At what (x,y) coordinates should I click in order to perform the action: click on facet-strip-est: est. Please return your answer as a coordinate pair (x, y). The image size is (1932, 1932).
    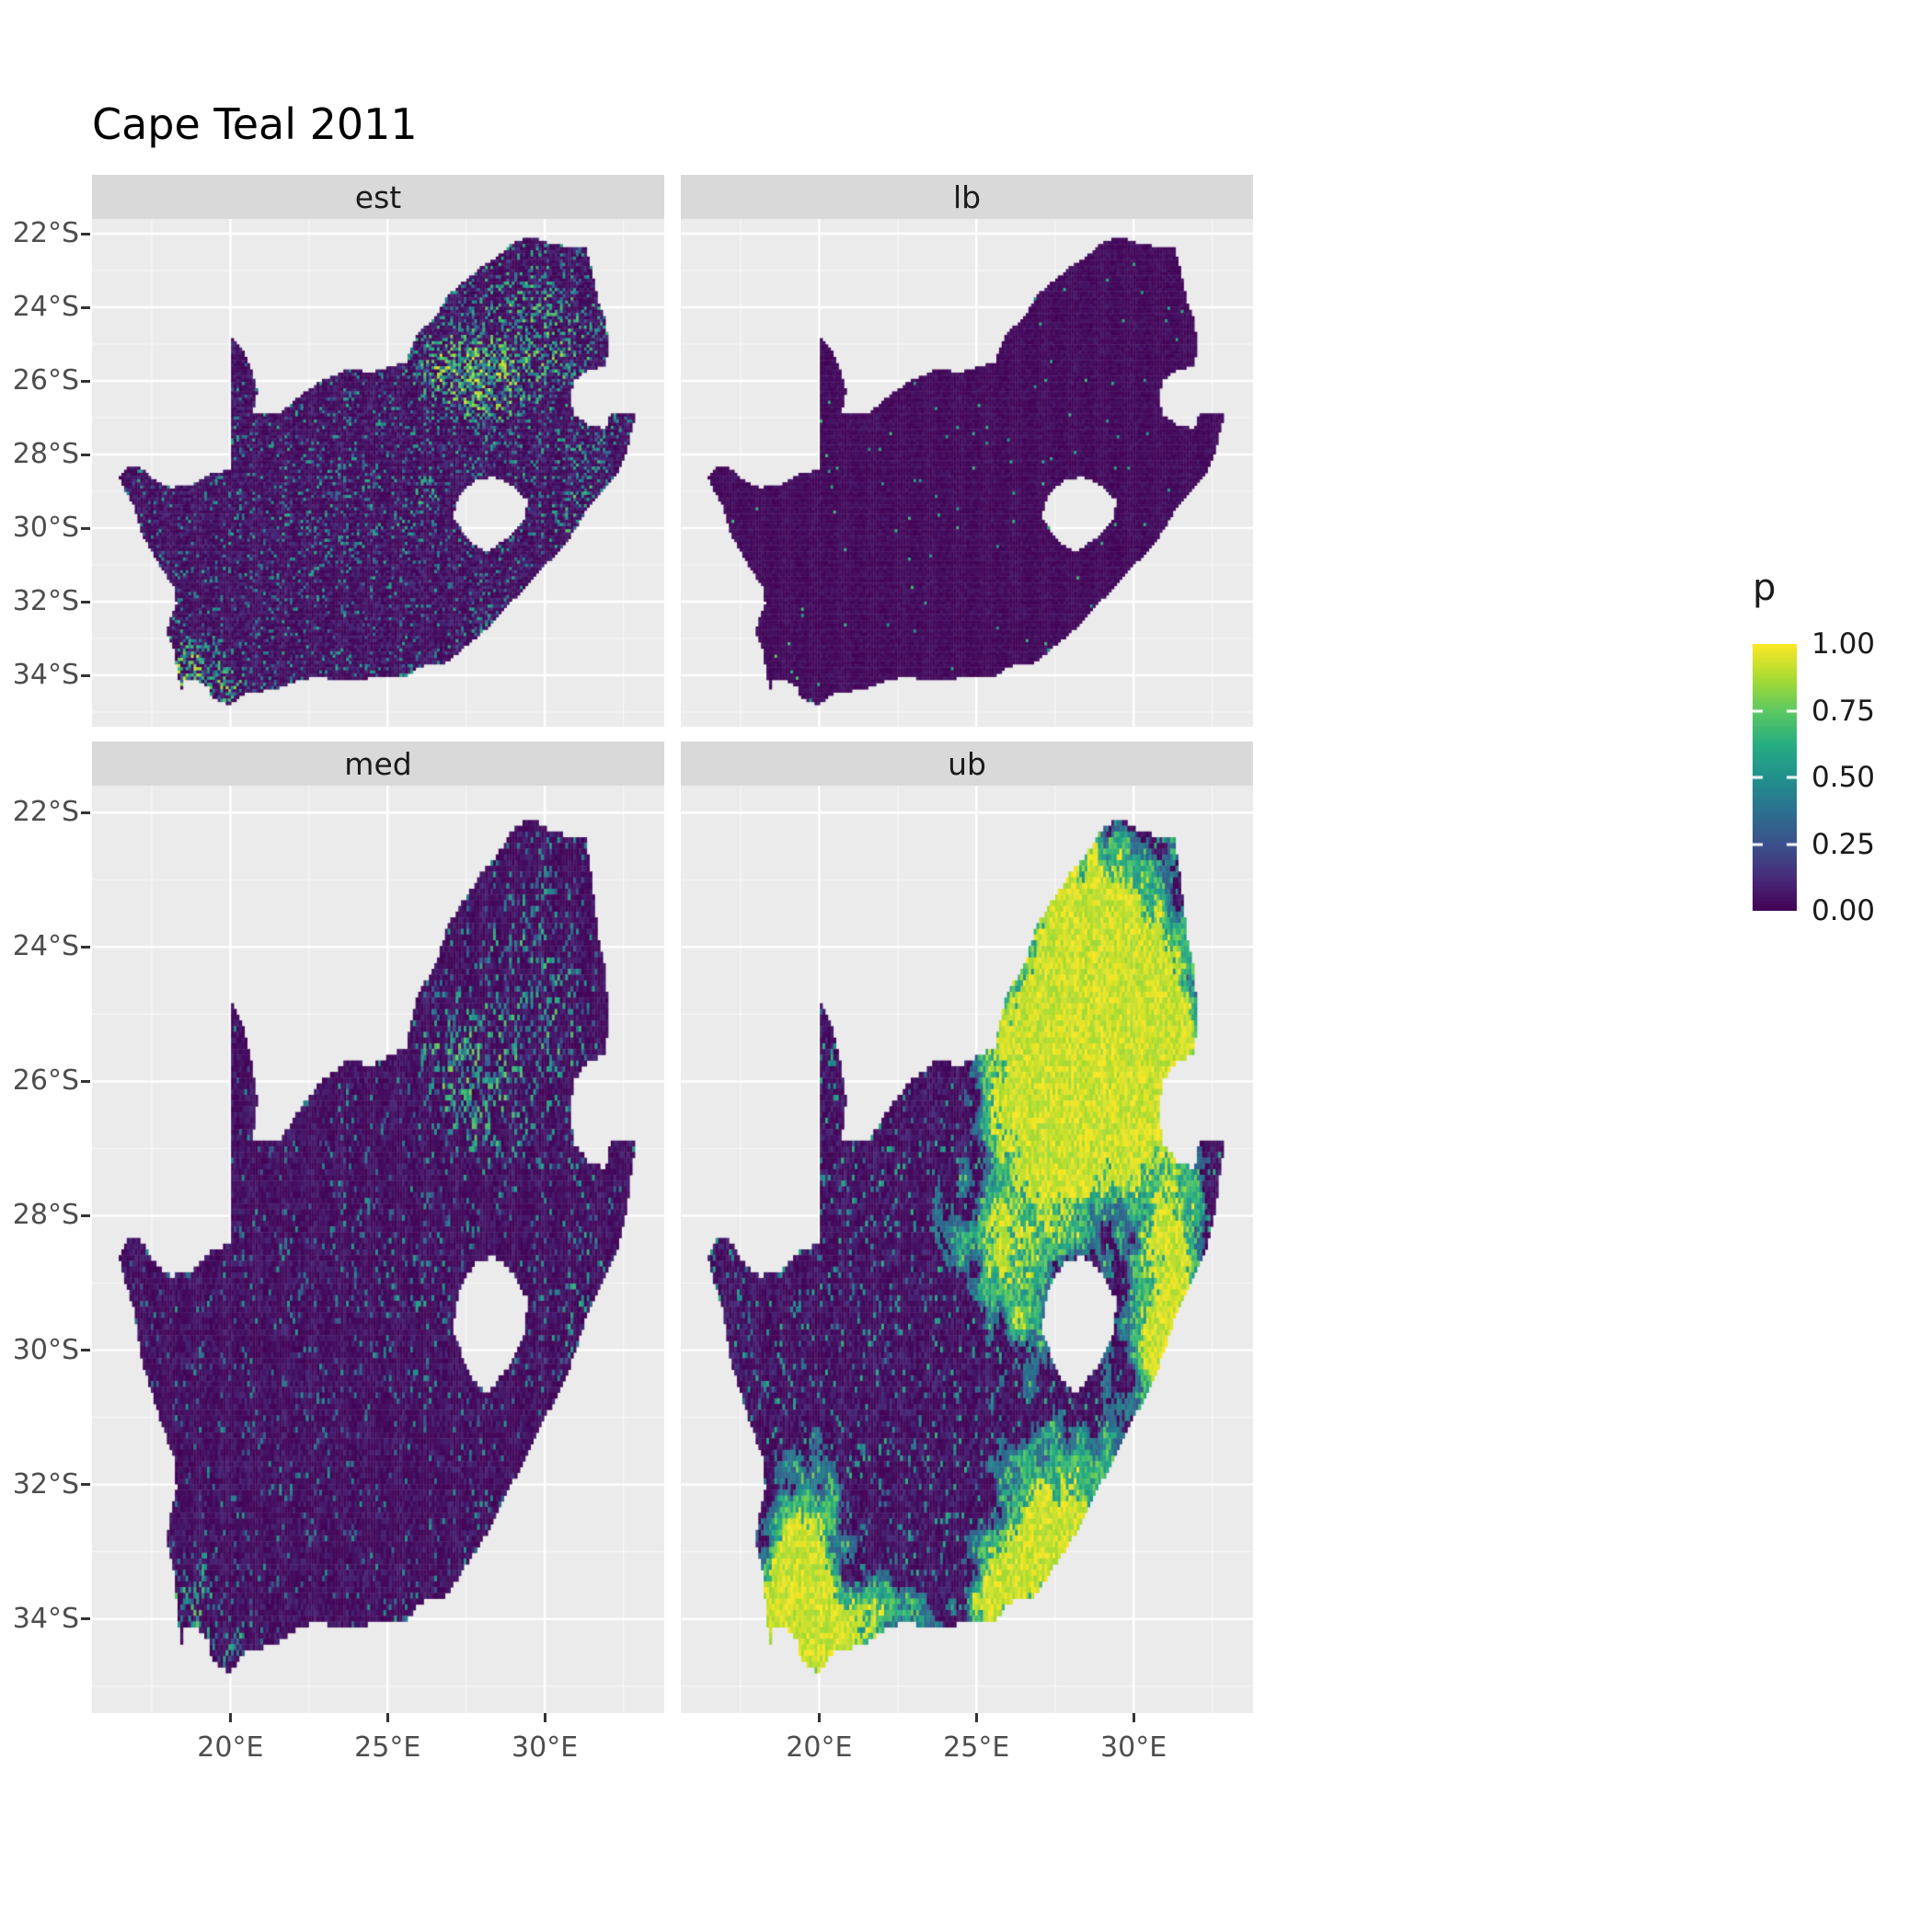
    Looking at the image, I should click on (378, 197).